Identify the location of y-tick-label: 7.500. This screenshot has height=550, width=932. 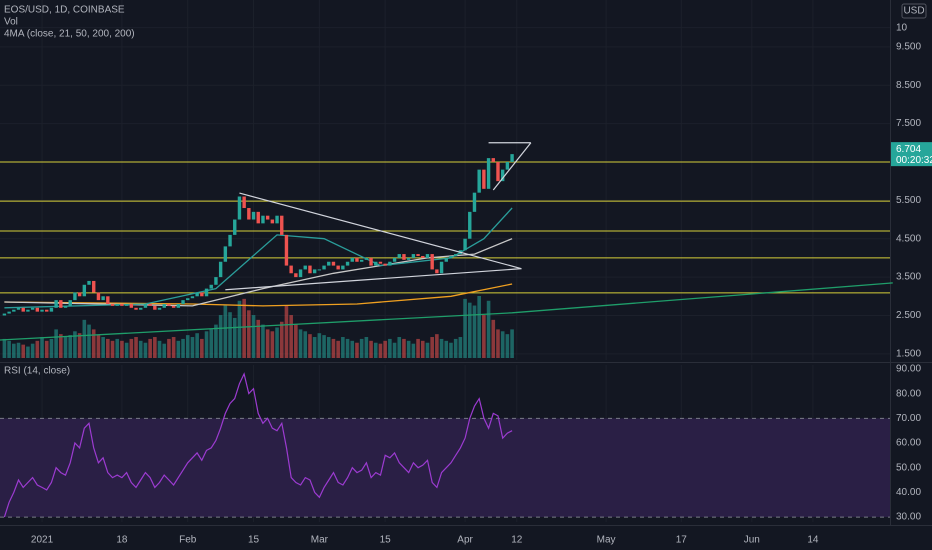
(908, 123).